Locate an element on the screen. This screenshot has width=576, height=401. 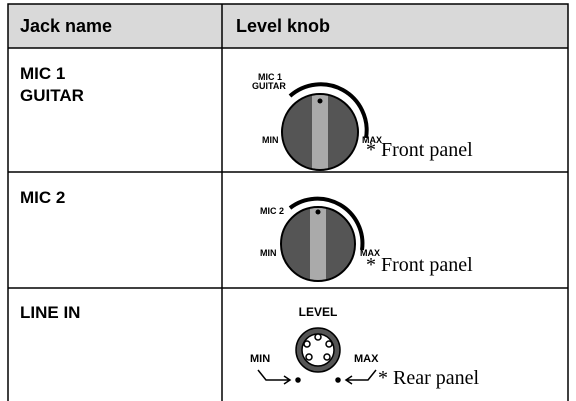
note: * Rear panel is located at coordinates (429, 378).